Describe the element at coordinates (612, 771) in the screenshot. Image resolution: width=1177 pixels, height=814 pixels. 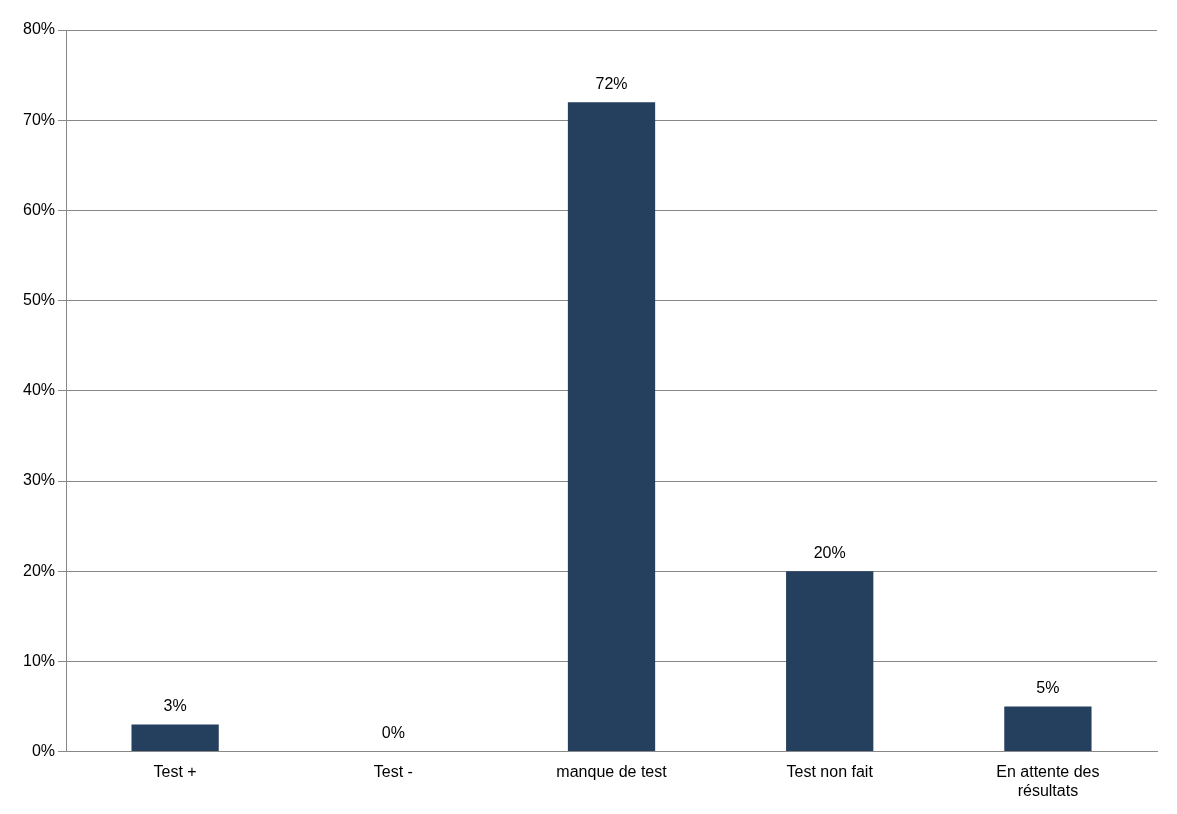
I see `x-tick-label: manque de test` at that location.